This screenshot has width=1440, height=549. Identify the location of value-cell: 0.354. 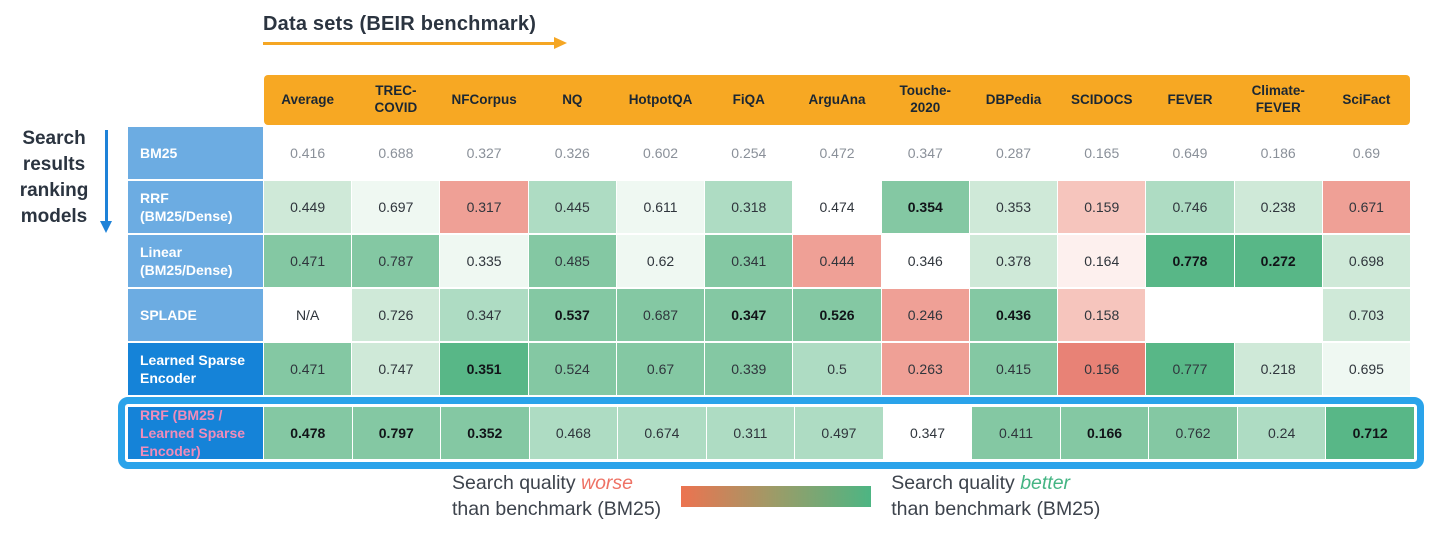
(925, 207).